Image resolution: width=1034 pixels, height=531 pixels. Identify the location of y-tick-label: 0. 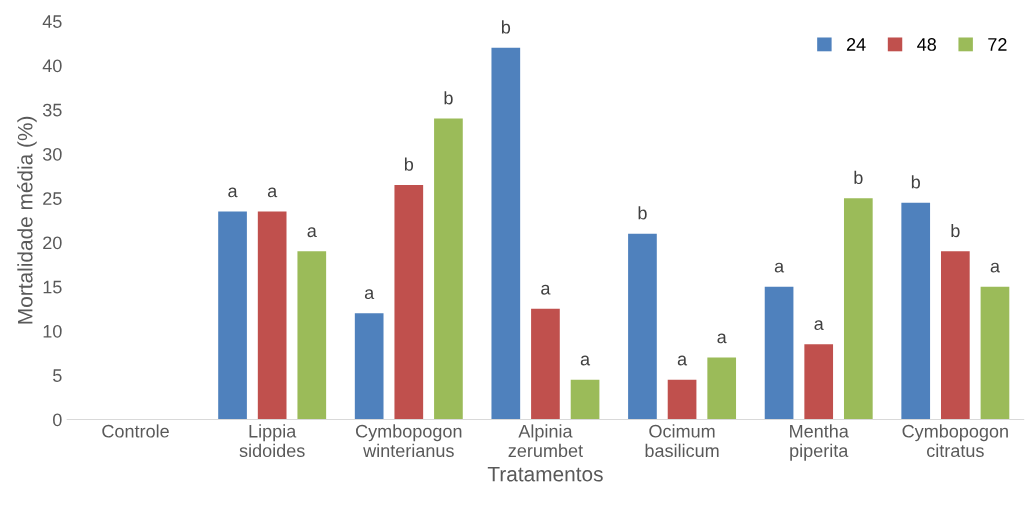
(57, 420).